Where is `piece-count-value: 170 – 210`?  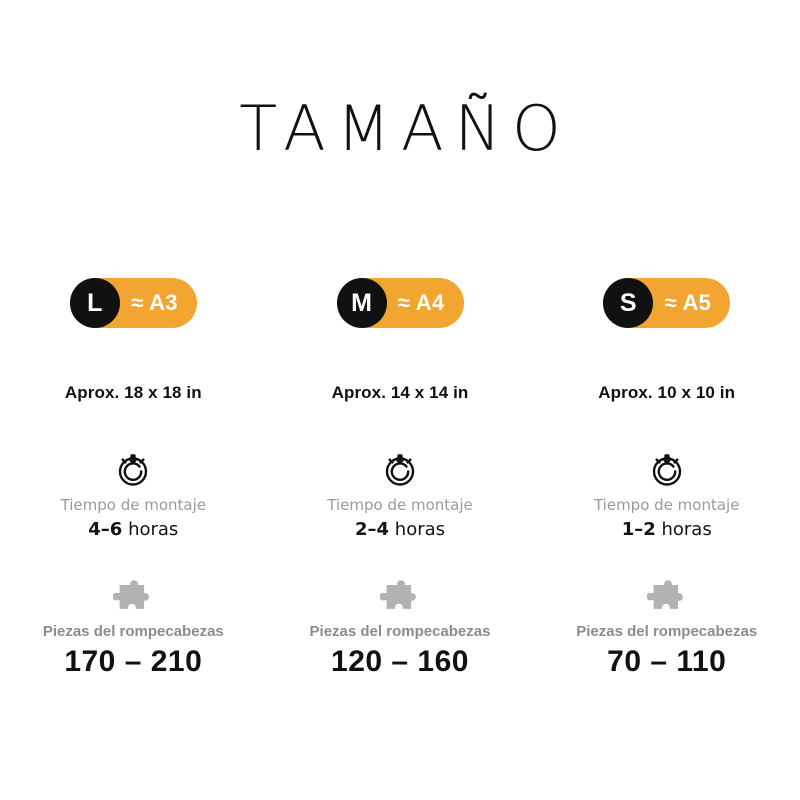
piece-count-value: 170 – 210 is located at coordinates (133, 661).